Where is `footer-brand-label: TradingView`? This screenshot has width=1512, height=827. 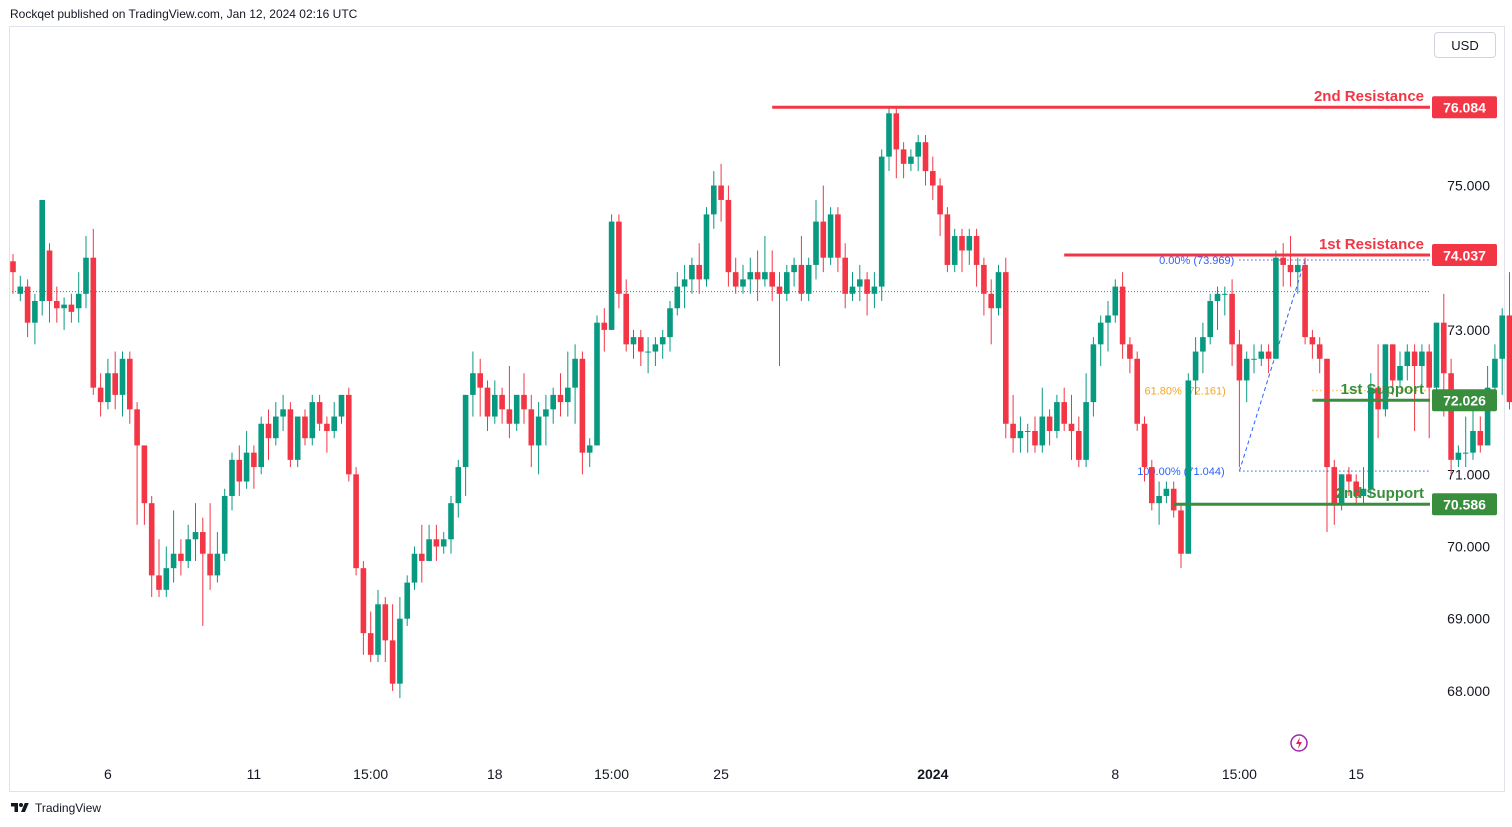
footer-brand-label: TradingView is located at coordinates (68, 808).